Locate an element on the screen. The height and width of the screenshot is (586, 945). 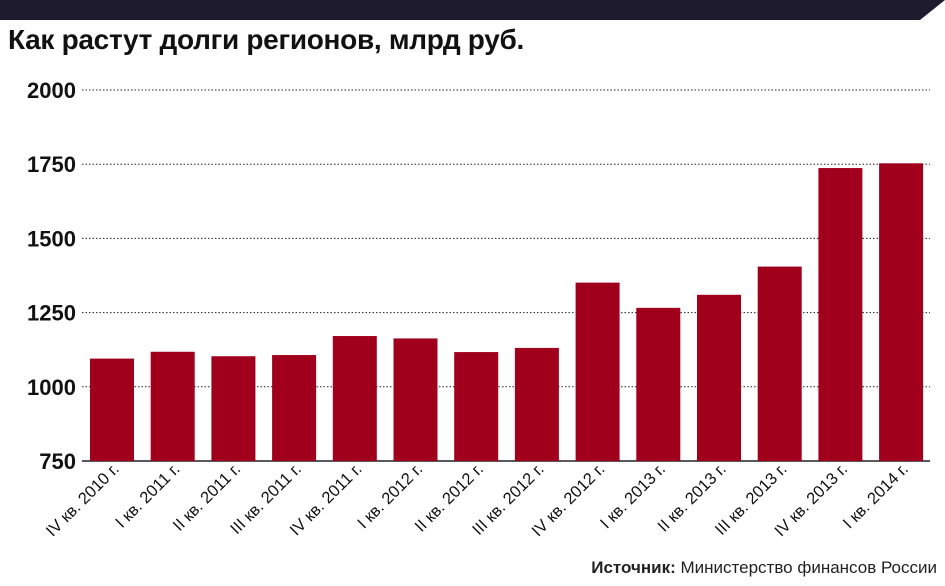
y-tick-label-1750: 1750 is located at coordinates (51, 164).